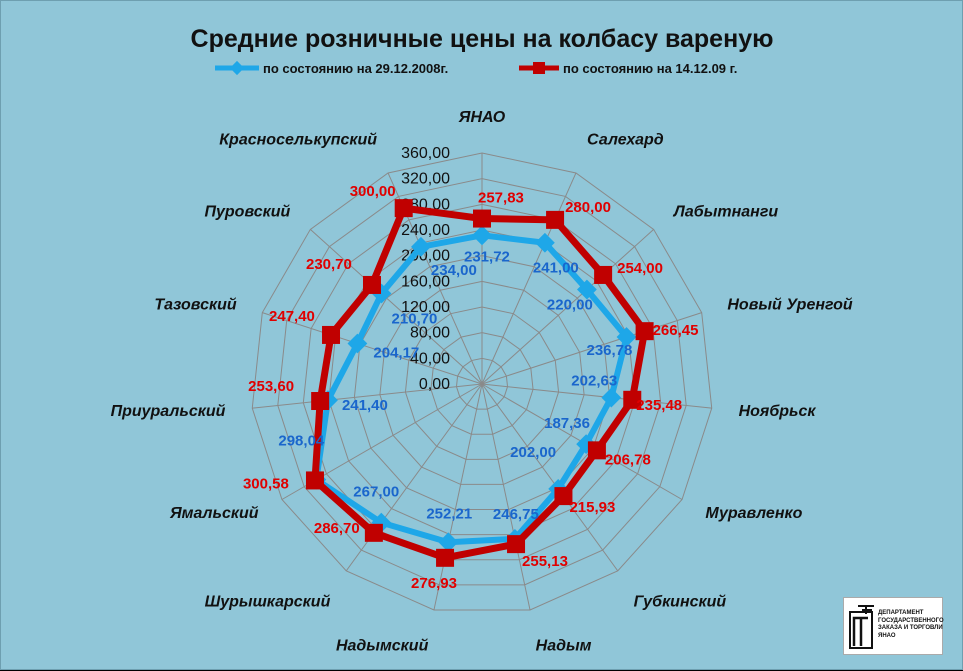 This screenshot has width=963, height=671. Describe the element at coordinates (588, 207) in the screenshot. I see `value-label: 280,00` at that location.